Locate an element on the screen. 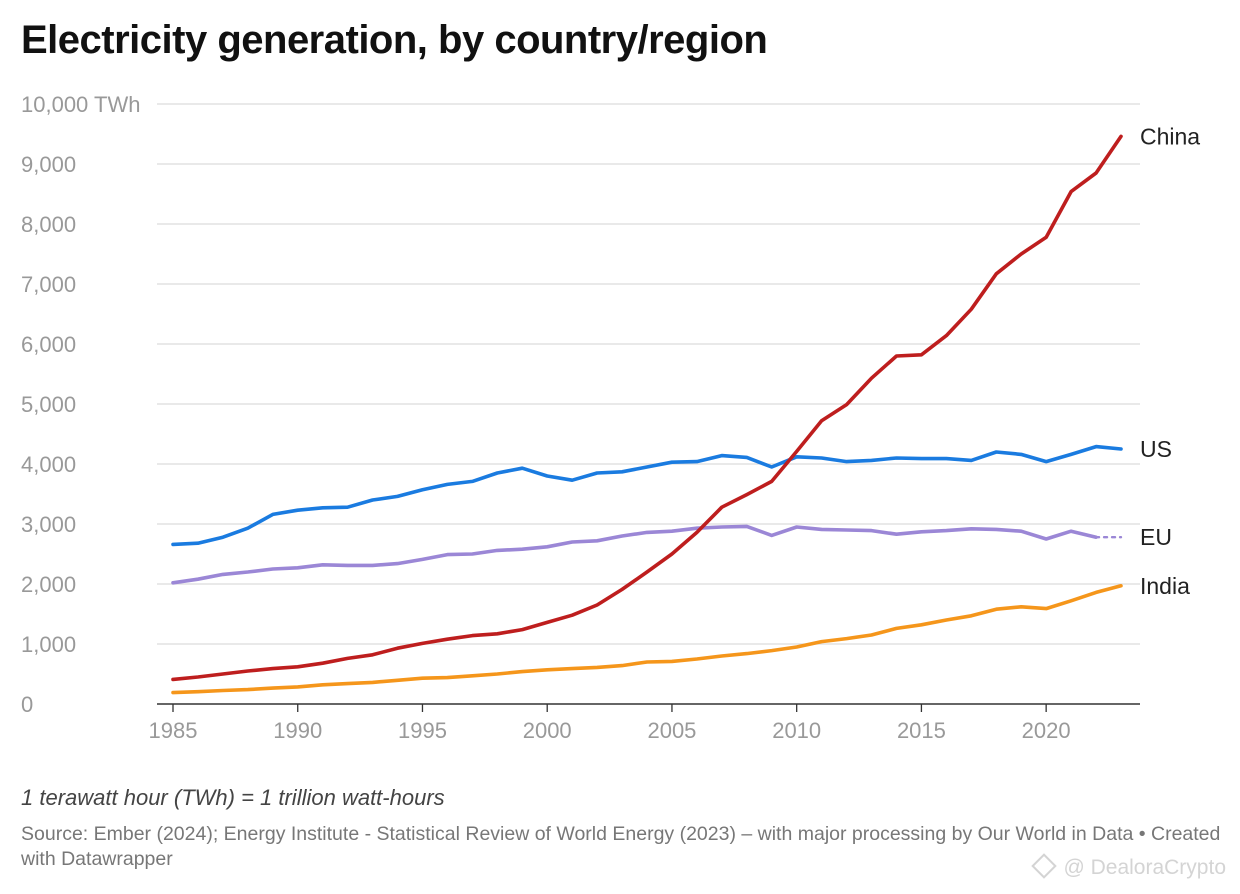  y-tick-label-5000: 5,000 is located at coordinates (48, 404).